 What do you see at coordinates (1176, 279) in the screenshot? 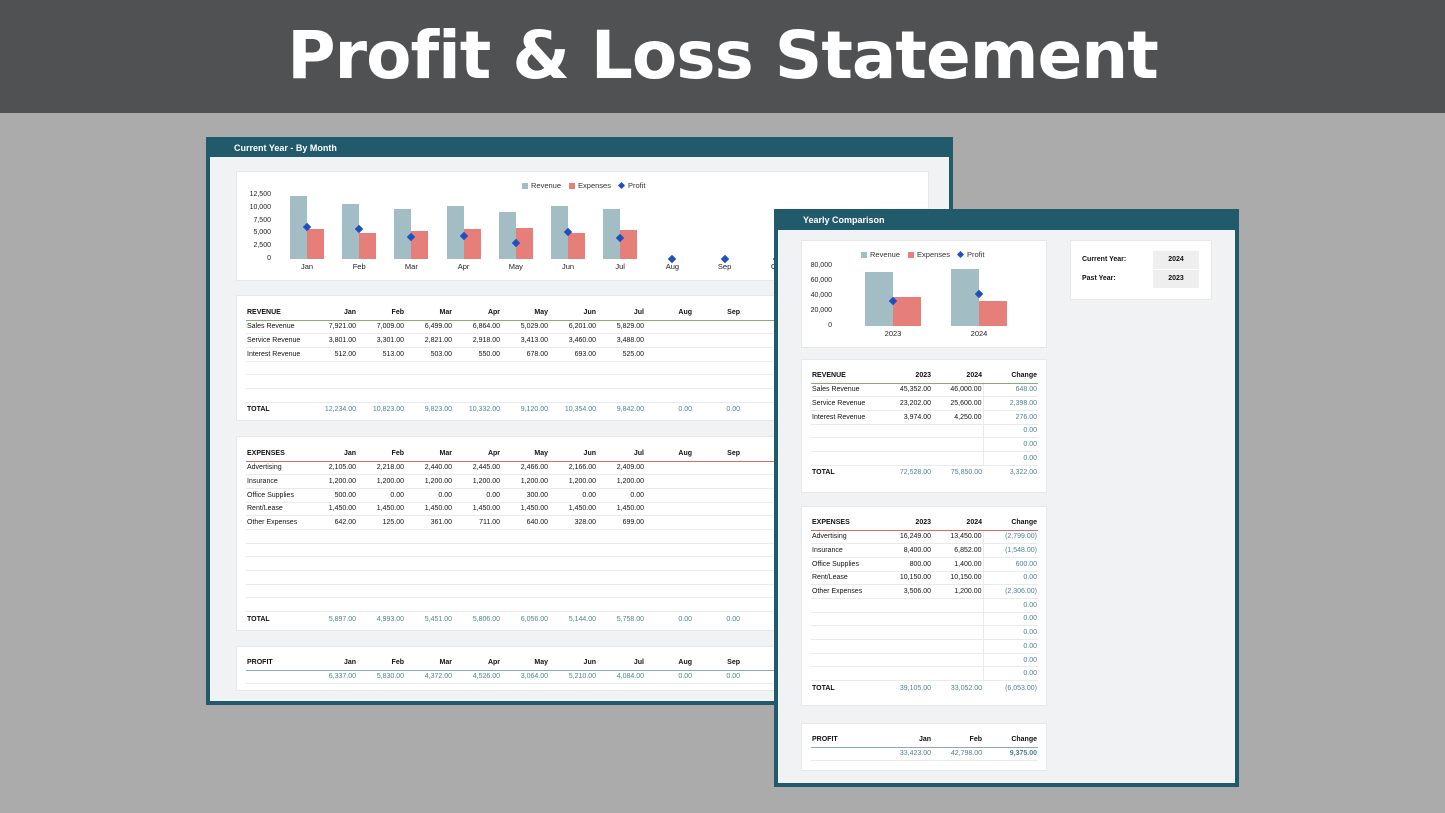
I see `past-year-value: 2023` at bounding box center [1176, 279].